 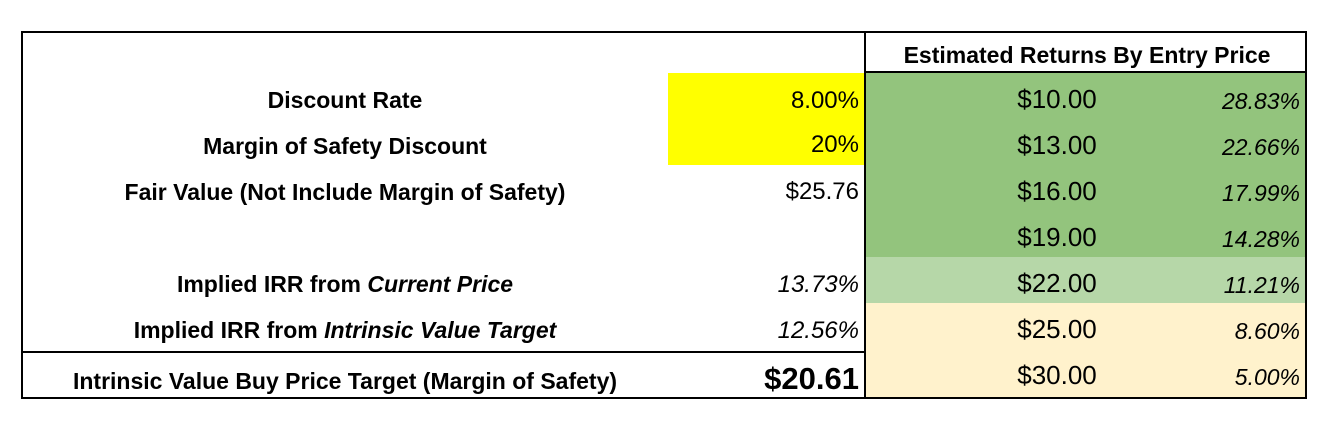 What do you see at coordinates (766, 119) in the screenshot?
I see `discount-rate-input-fill` at bounding box center [766, 119].